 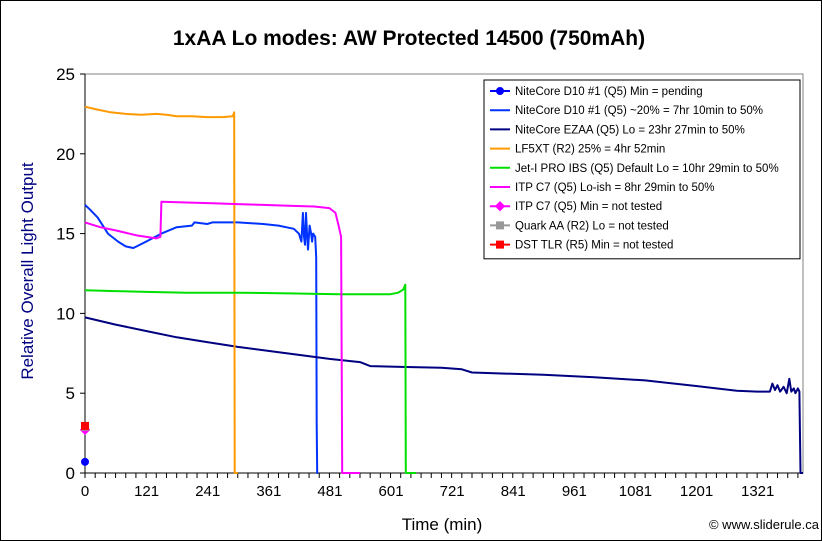 I want to click on legend-entry: NiteCore D10 #1 (Q5) Min = pending, so click(x=596, y=92).